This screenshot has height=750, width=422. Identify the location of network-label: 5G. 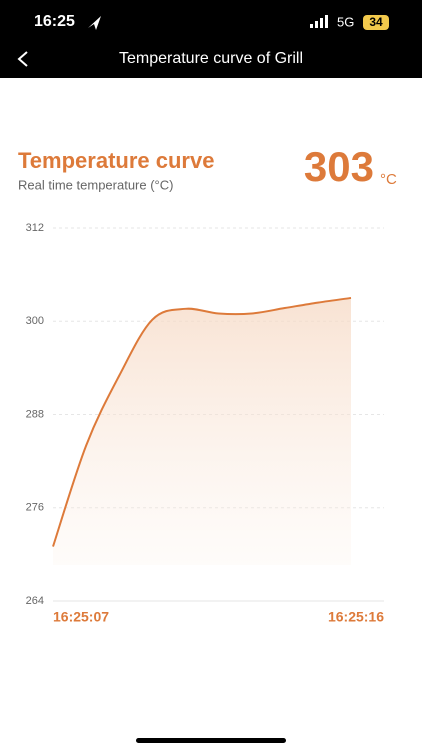
(345, 21).